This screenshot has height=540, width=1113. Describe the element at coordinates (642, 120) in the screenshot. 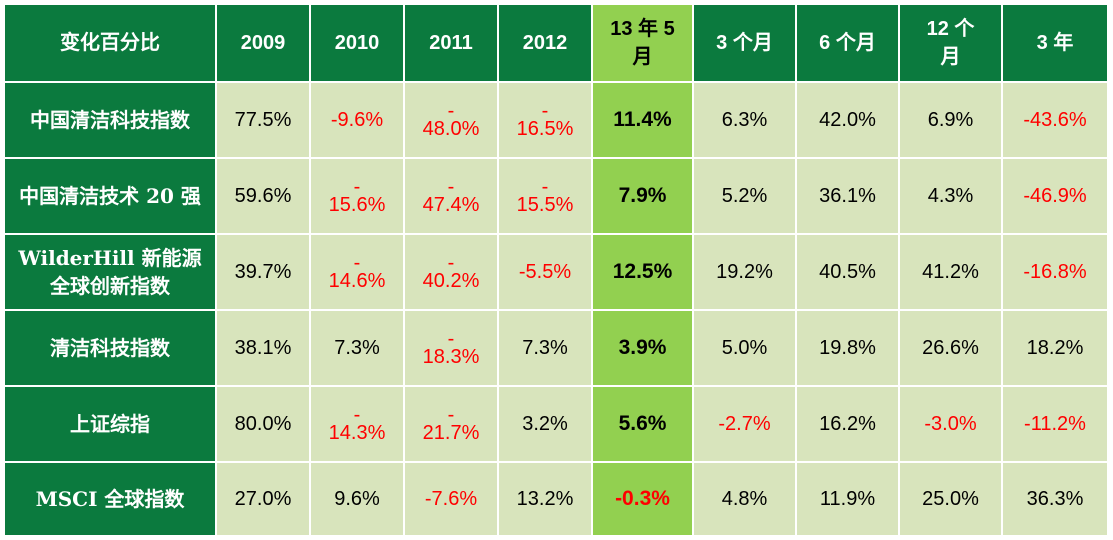

I see `data-cell: 11.4%` at that location.